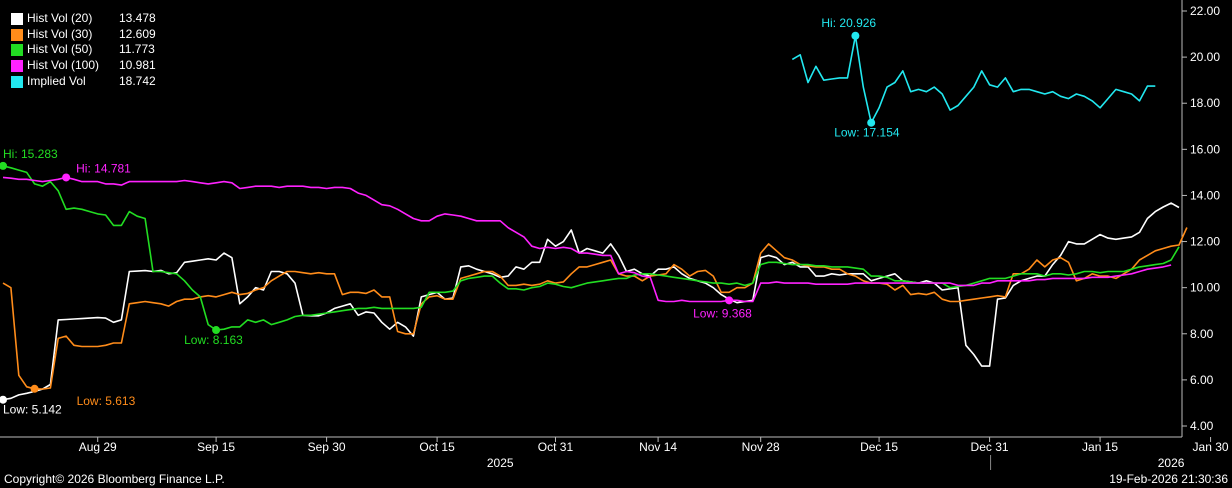 The height and width of the screenshot is (488, 1232). Describe the element at coordinates (98, 447) in the screenshot. I see `x-tick-label: Aug 29` at that location.